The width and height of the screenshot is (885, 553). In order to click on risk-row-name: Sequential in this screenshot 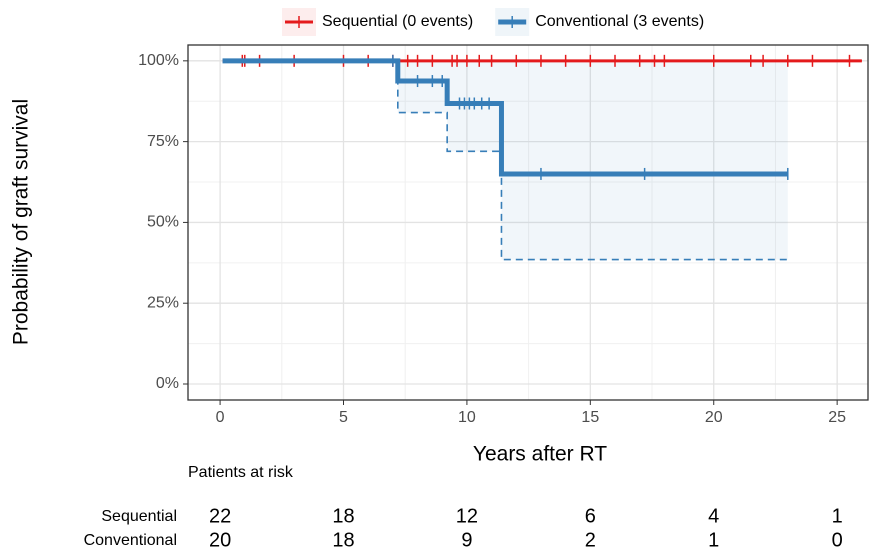, I will do `click(139, 516)`.